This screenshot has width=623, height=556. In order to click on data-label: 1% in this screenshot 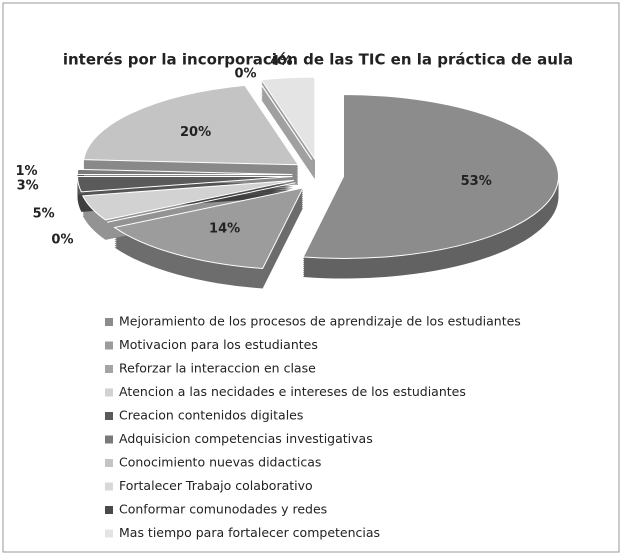, I will do `click(27, 171)`.